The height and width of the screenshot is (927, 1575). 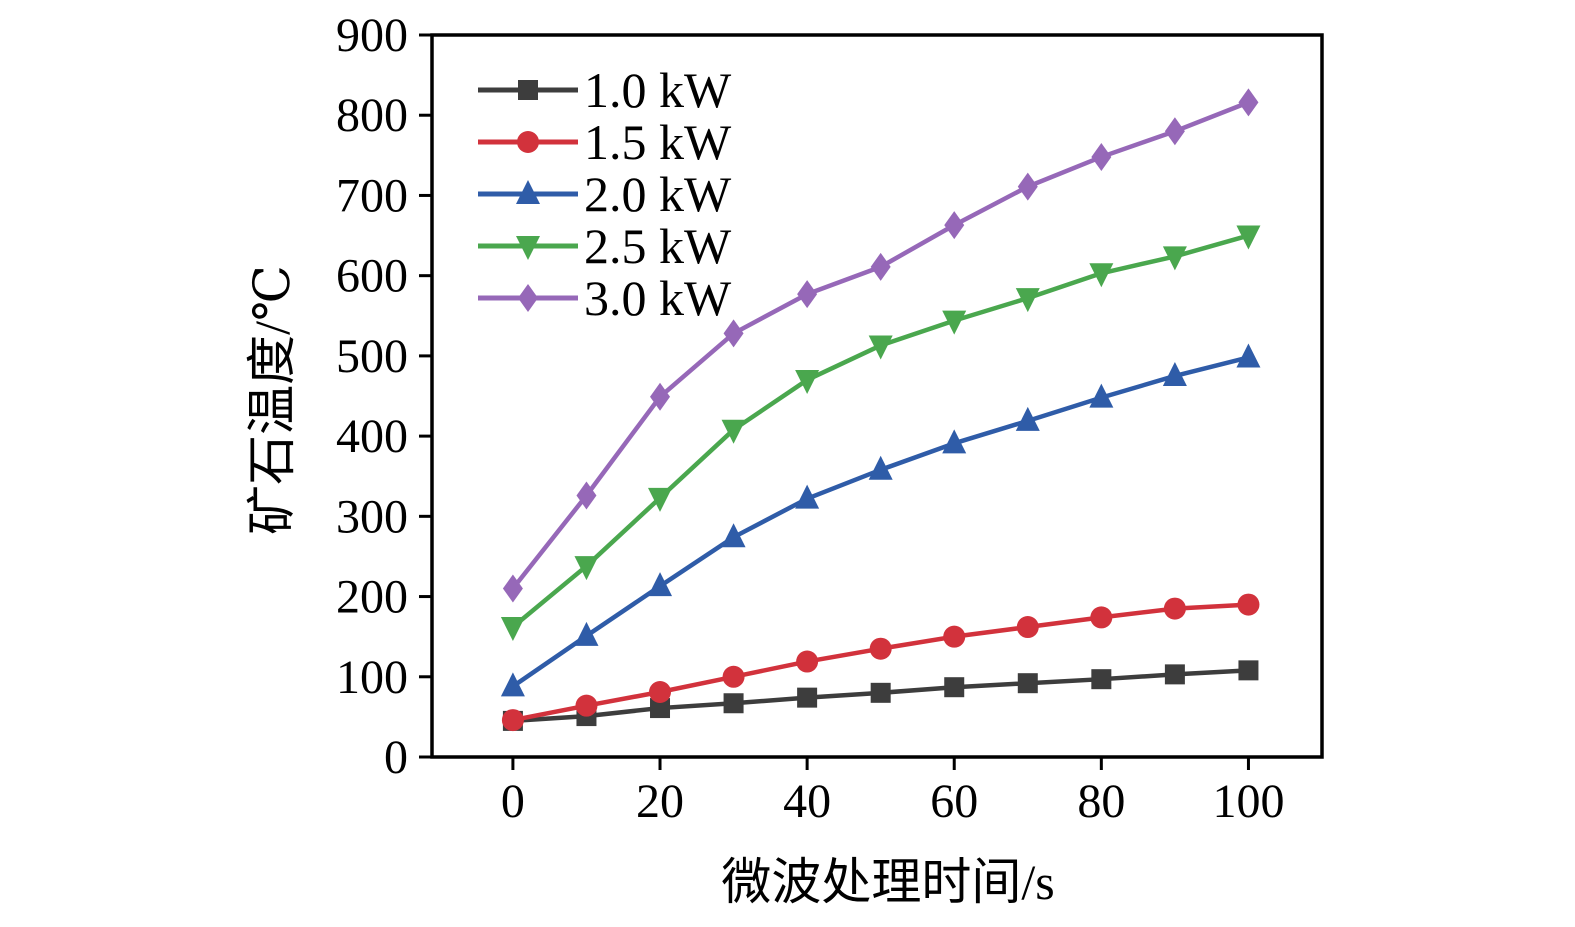 I want to click on x-tick-label: 80, so click(x=1101, y=801).